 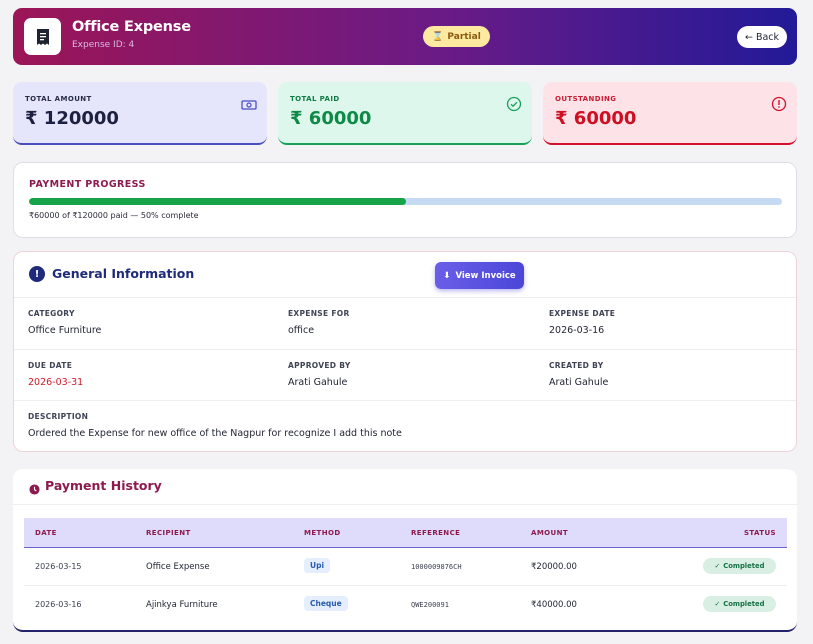 I want to click on back-button: ← Back, so click(x=762, y=37).